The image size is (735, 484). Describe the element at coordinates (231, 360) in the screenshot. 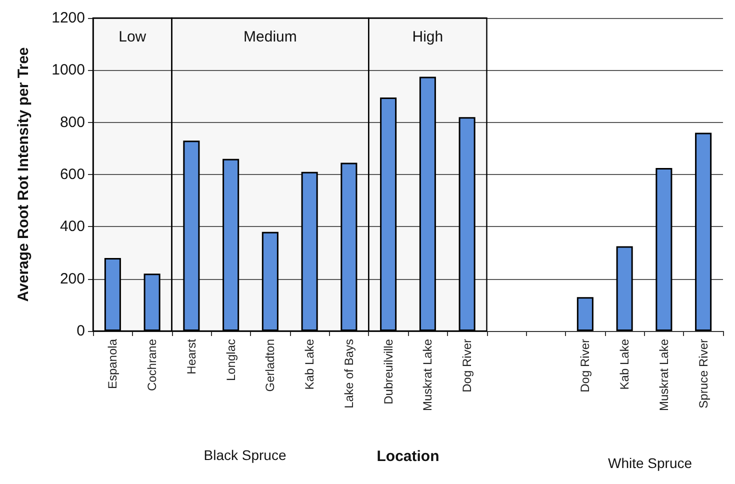

I see `x-tick-label: Longlac` at that location.